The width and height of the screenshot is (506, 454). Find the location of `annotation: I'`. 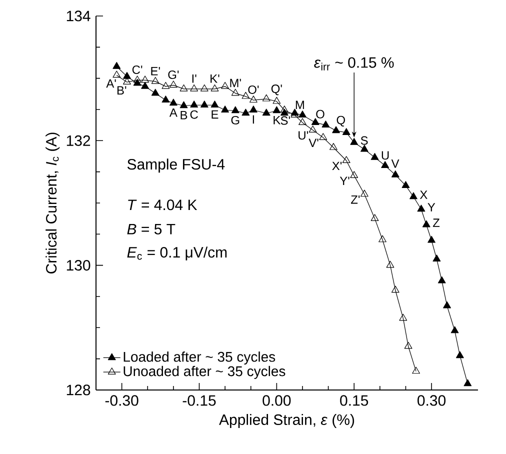

annotation: I' is located at coordinates (194, 78).